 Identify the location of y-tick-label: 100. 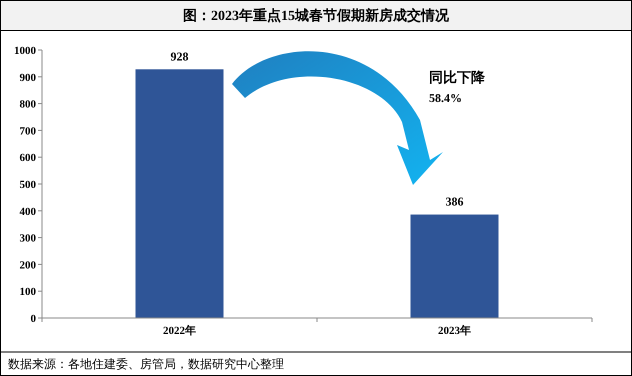
(28, 292).